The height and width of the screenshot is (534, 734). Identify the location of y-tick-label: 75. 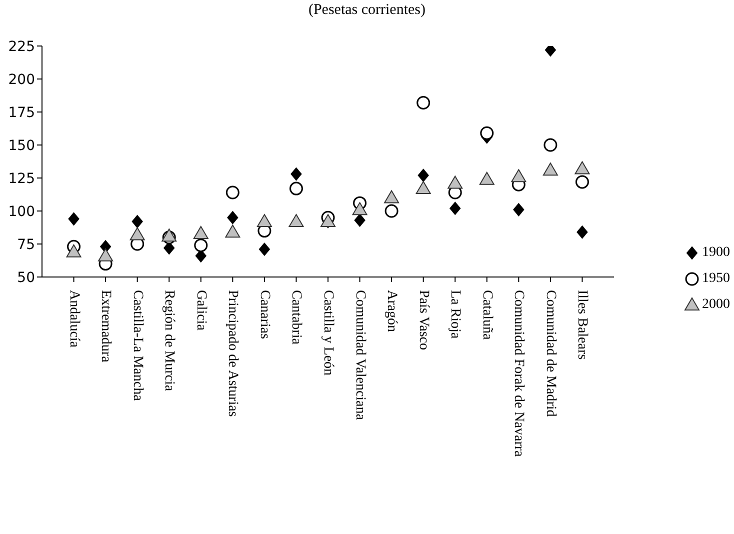
(26, 244).